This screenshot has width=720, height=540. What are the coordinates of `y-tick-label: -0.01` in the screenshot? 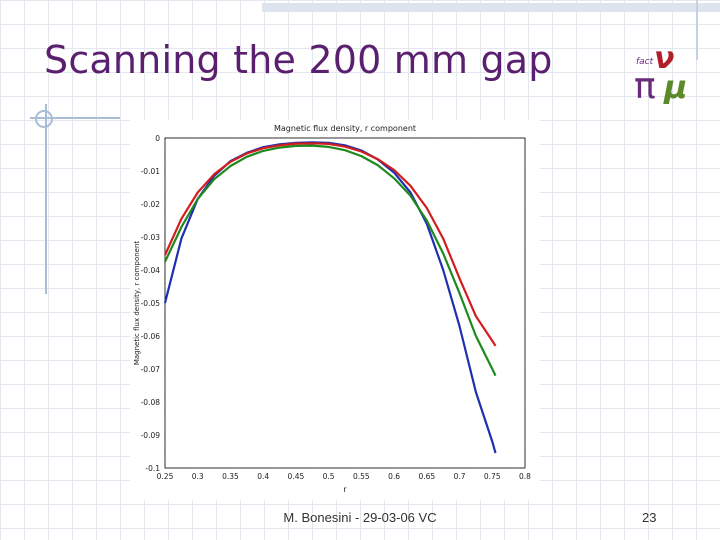 It's located at (151, 171).